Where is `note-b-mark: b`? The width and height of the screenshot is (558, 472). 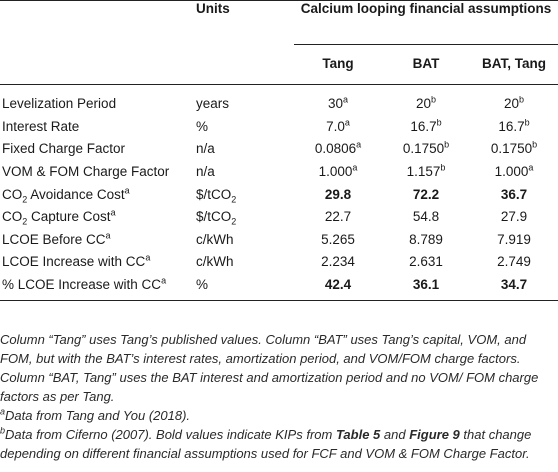
note-b-mark: b is located at coordinates (3, 430).